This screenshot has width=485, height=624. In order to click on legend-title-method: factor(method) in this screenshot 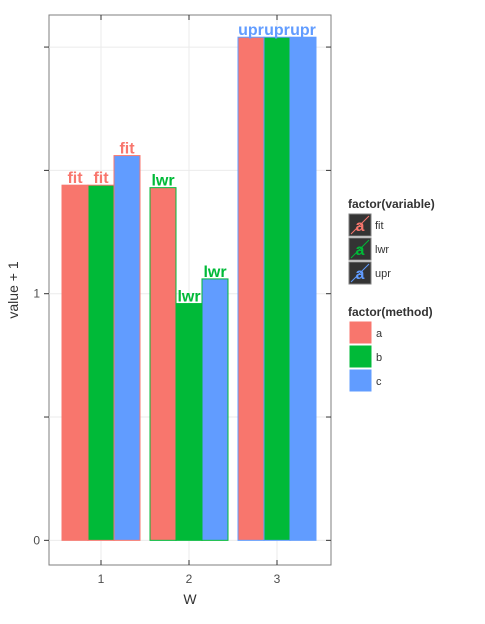, I will do `click(390, 312)`.